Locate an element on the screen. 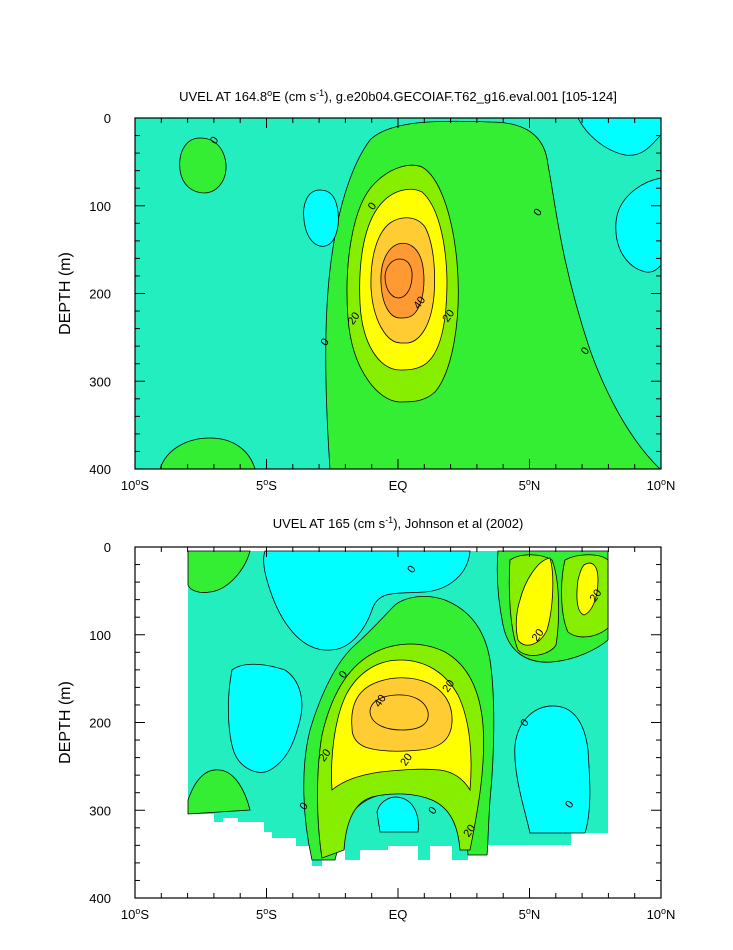 The image size is (733, 950). bottom-y-tick-label: 400 is located at coordinates (100, 898).